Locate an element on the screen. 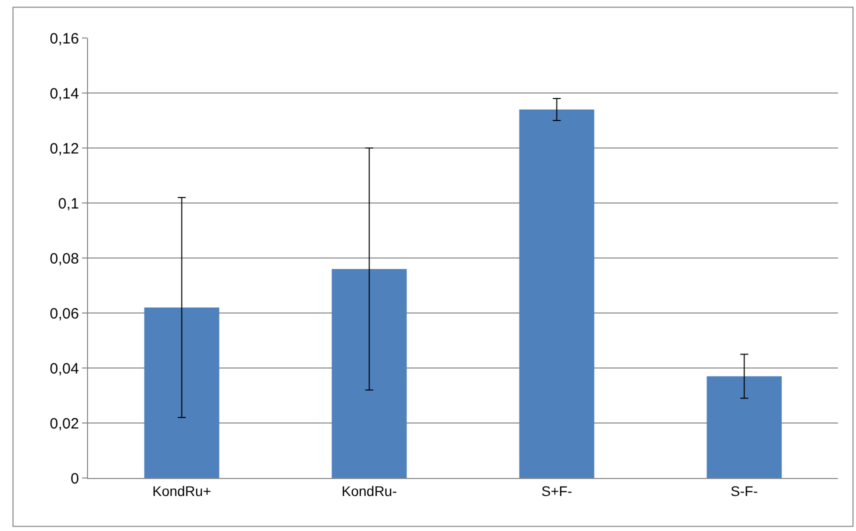  y-tick-label: 0,16 is located at coordinates (64, 39).